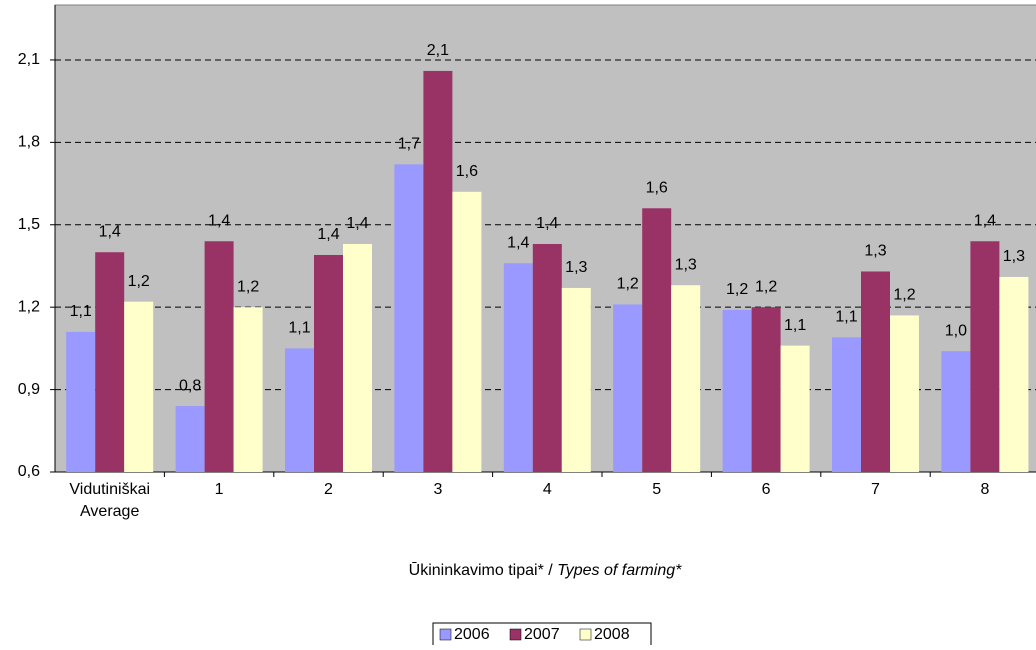 The image size is (1036, 650). What do you see at coordinates (328, 489) in the screenshot?
I see `x-tick-label: 2` at bounding box center [328, 489].